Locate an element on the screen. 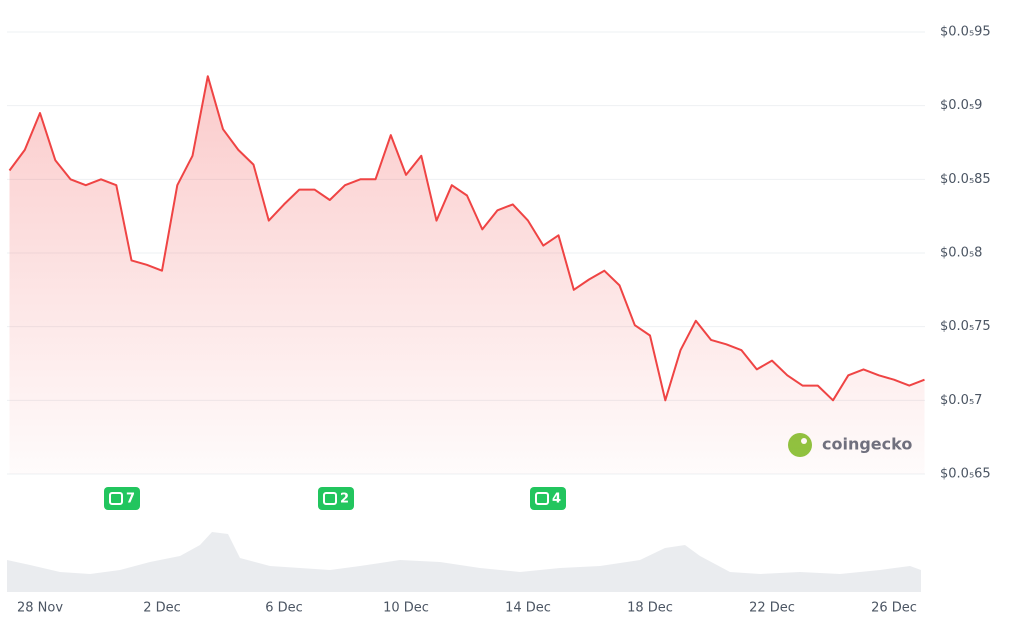 The image size is (1024, 643). x-tick-label: 18 Dec is located at coordinates (650, 608).